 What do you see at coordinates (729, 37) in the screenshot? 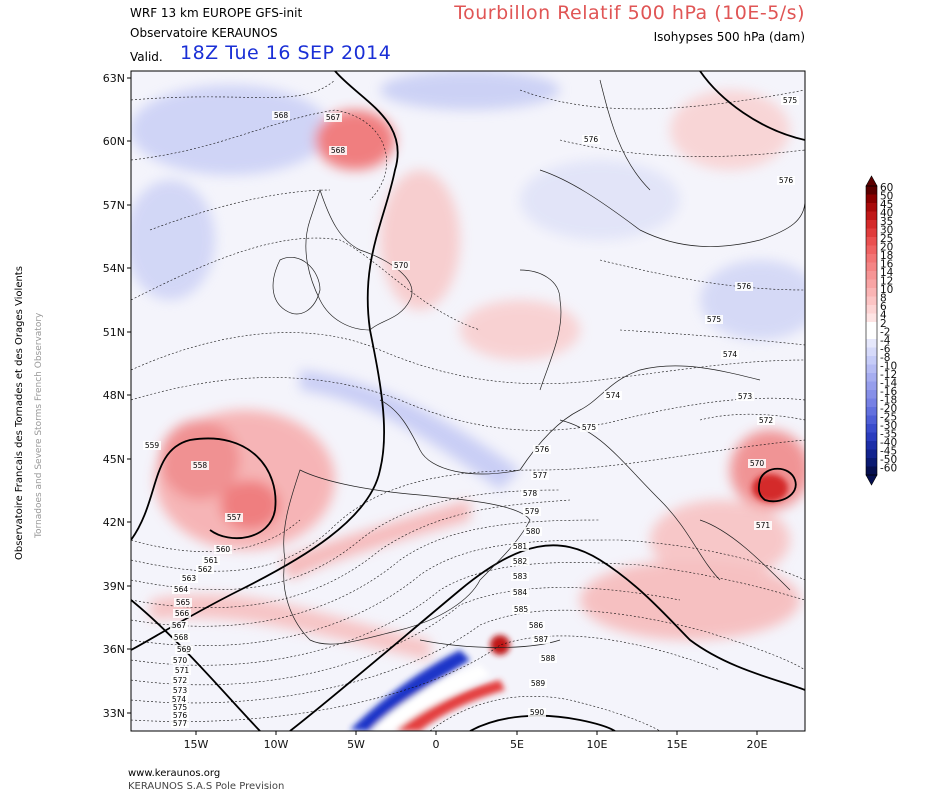
I see `map-subtitle: Isohypses 500 hPa (dam)` at bounding box center [729, 37].